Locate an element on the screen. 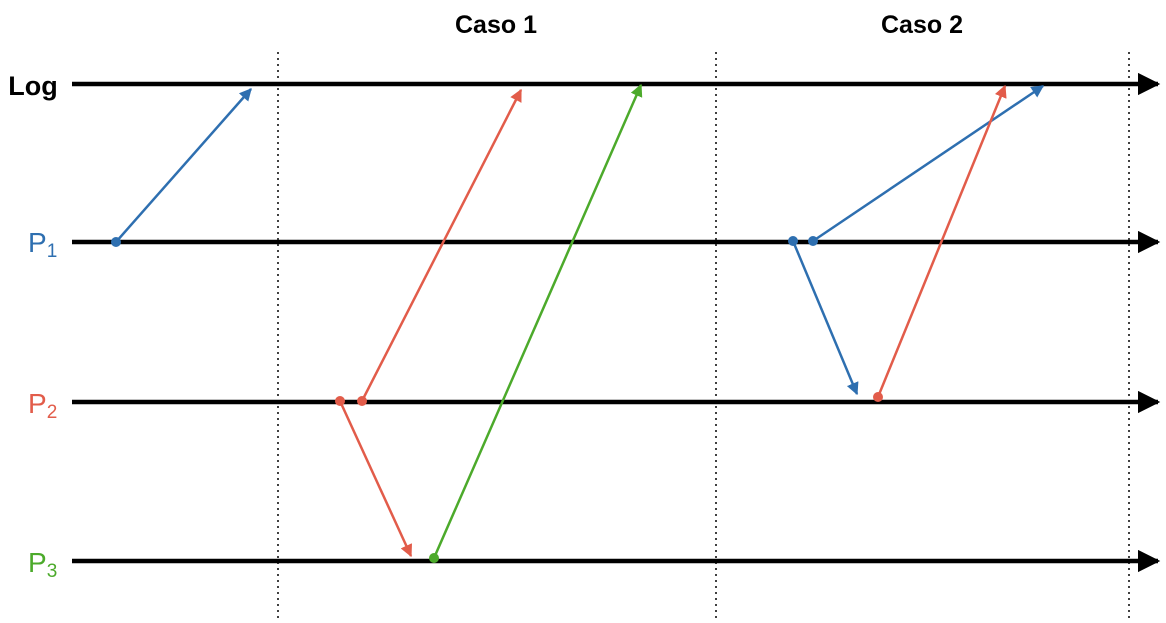  message-p1-to-log-case2 is located at coordinates (928, 163).